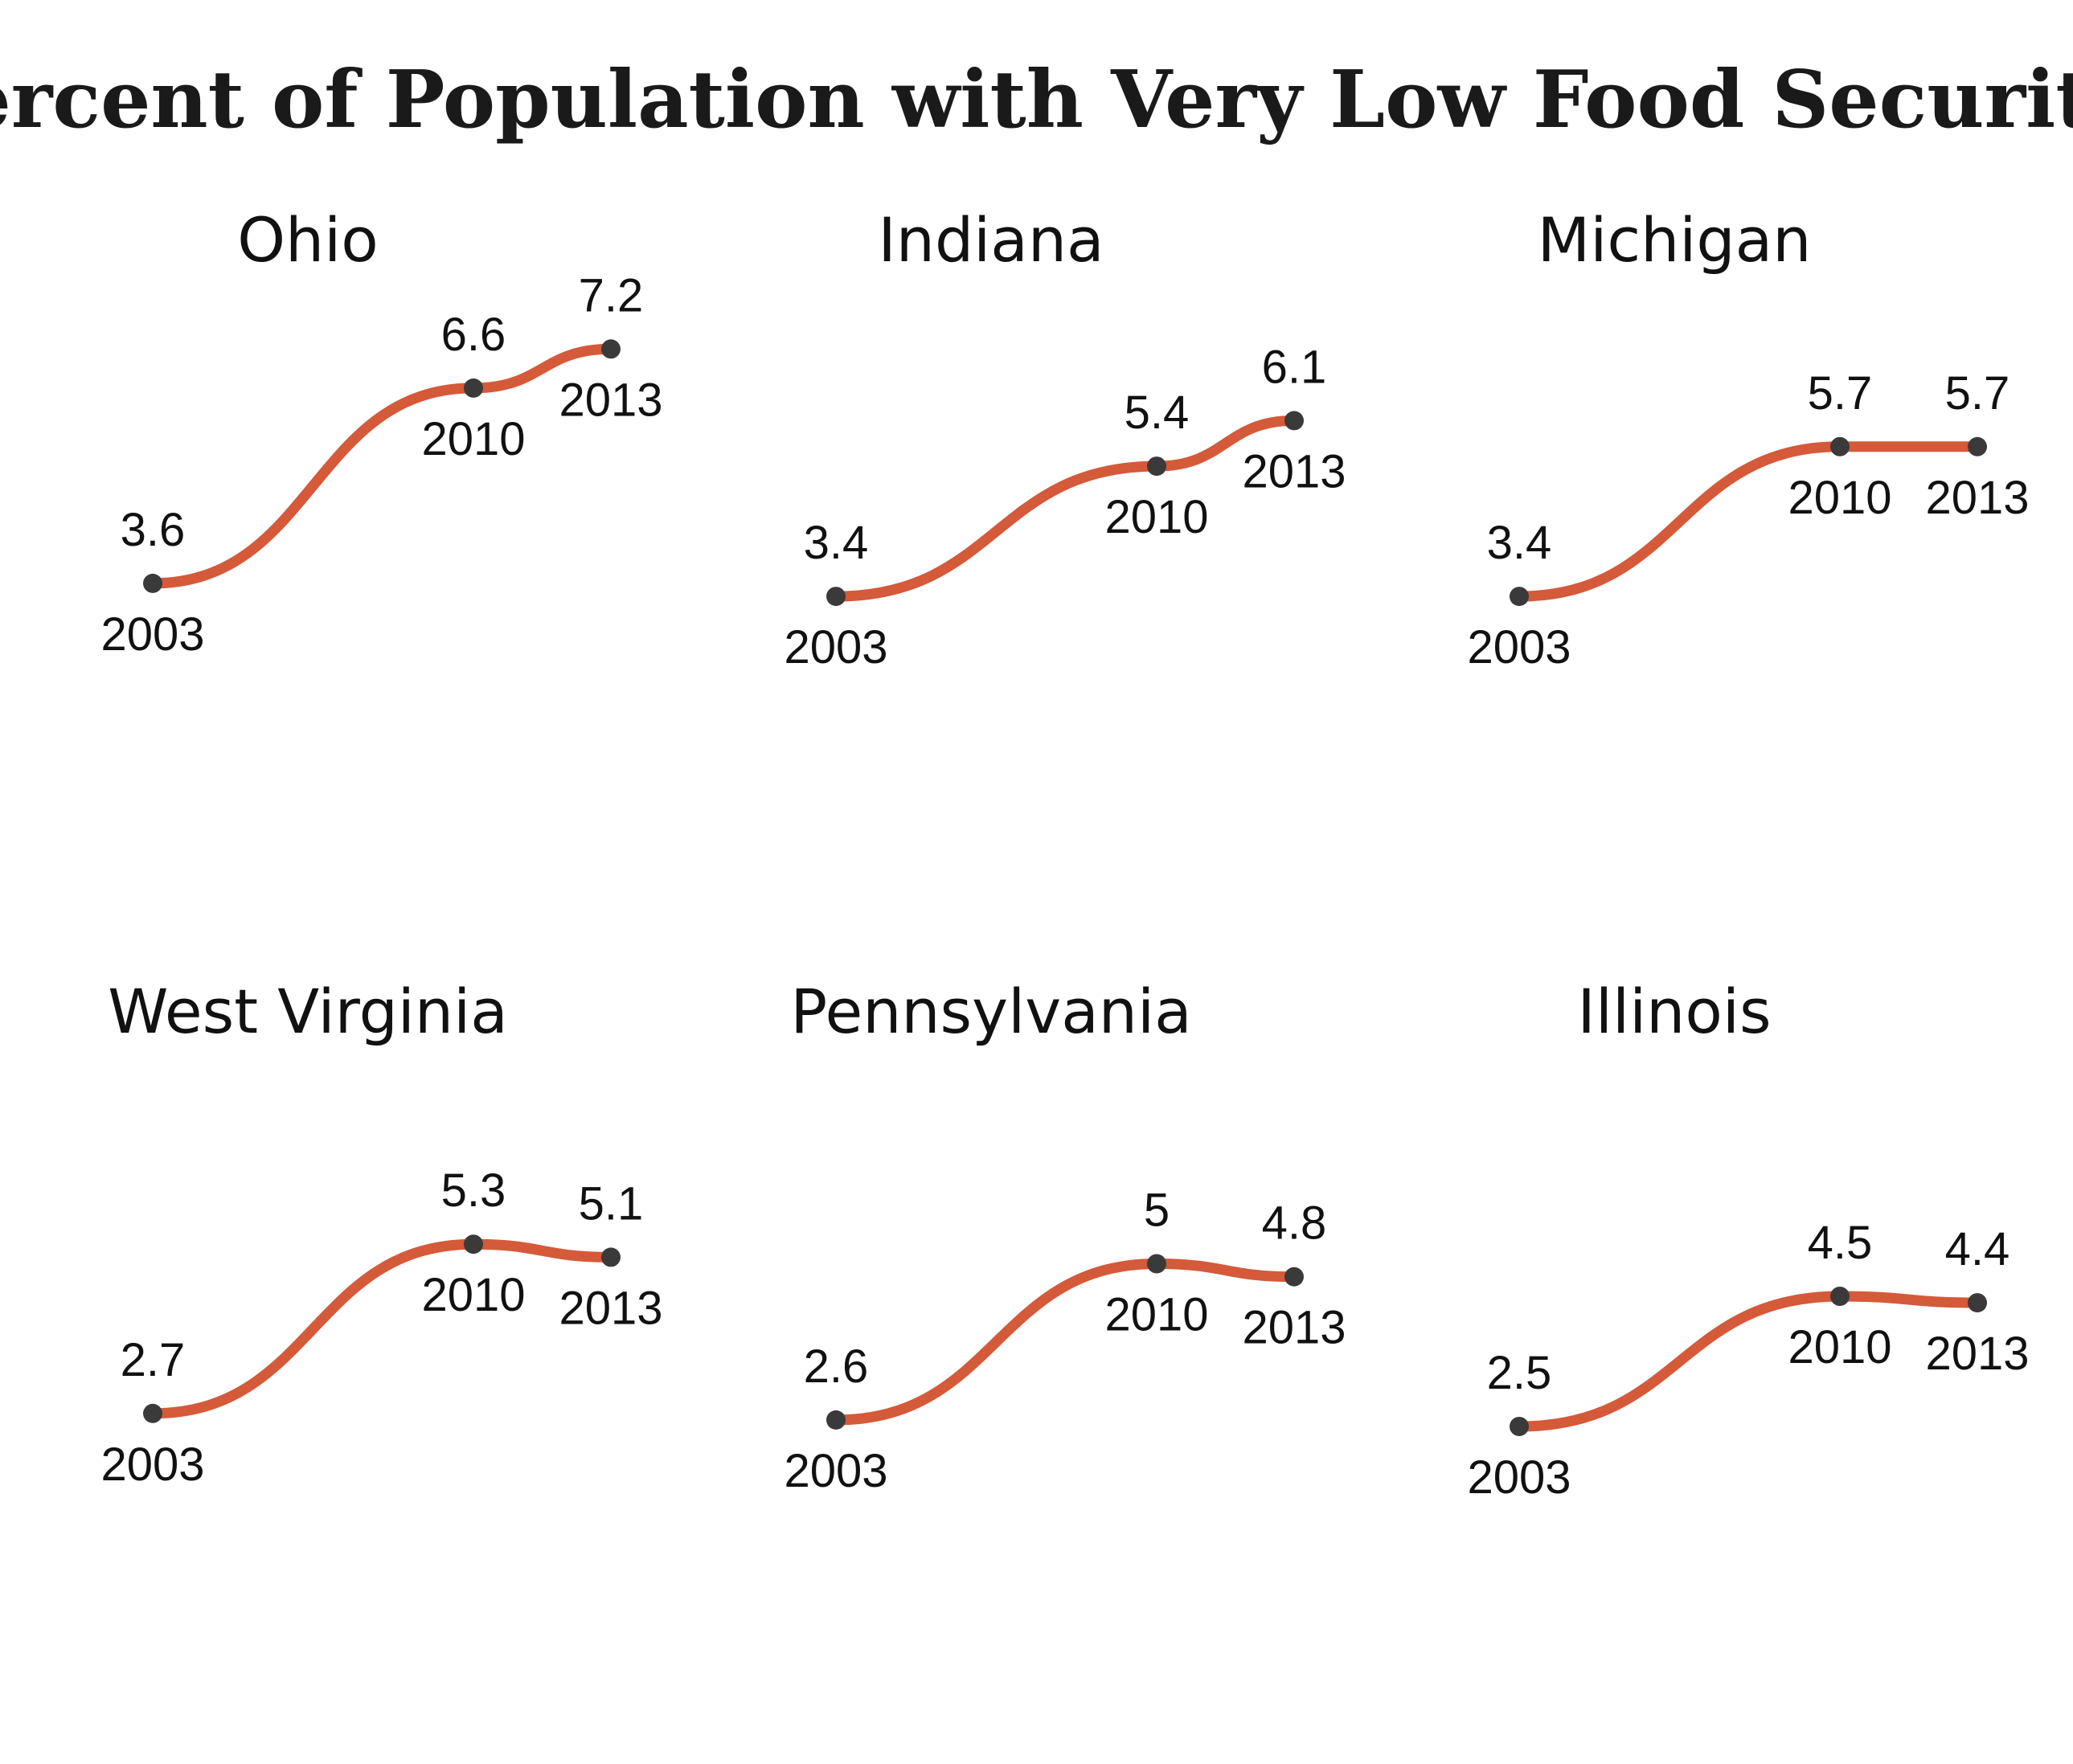 The width and height of the screenshot is (2073, 1764). I want to click on value-label-west-virginia-2010: 5.3, so click(473, 1190).